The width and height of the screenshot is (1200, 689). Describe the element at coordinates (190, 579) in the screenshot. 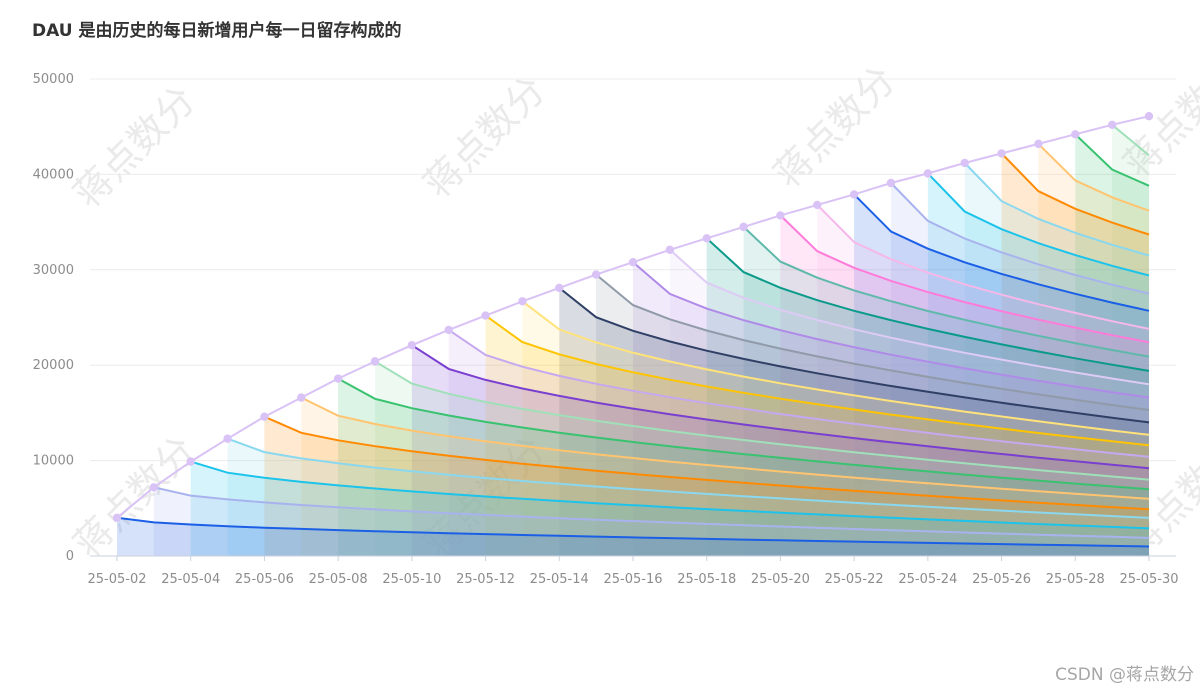

I see `x-tick-label: 25-05-04` at that location.